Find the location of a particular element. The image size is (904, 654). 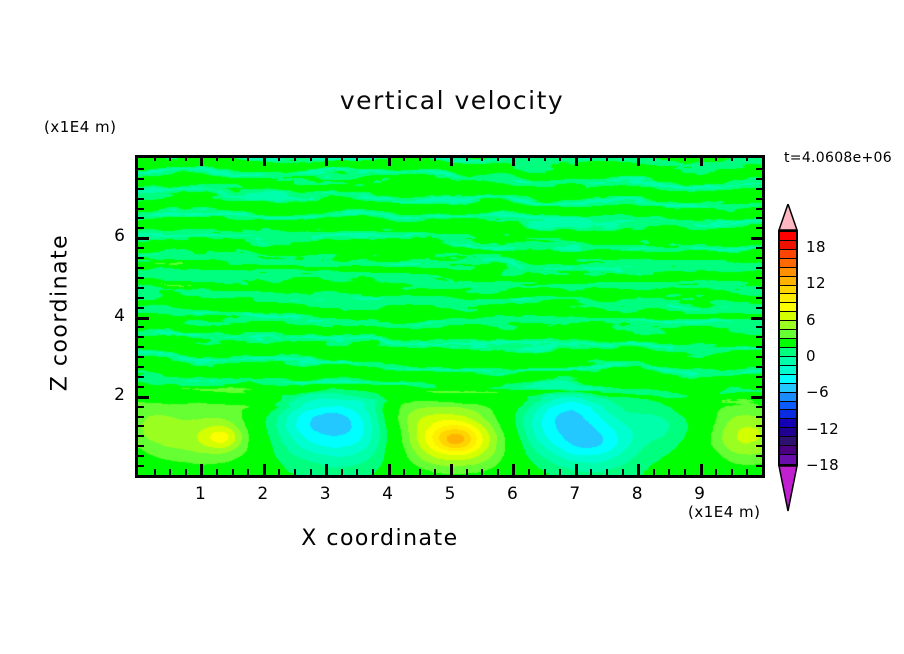

chart-title: vertical velocity is located at coordinates (452, 100).